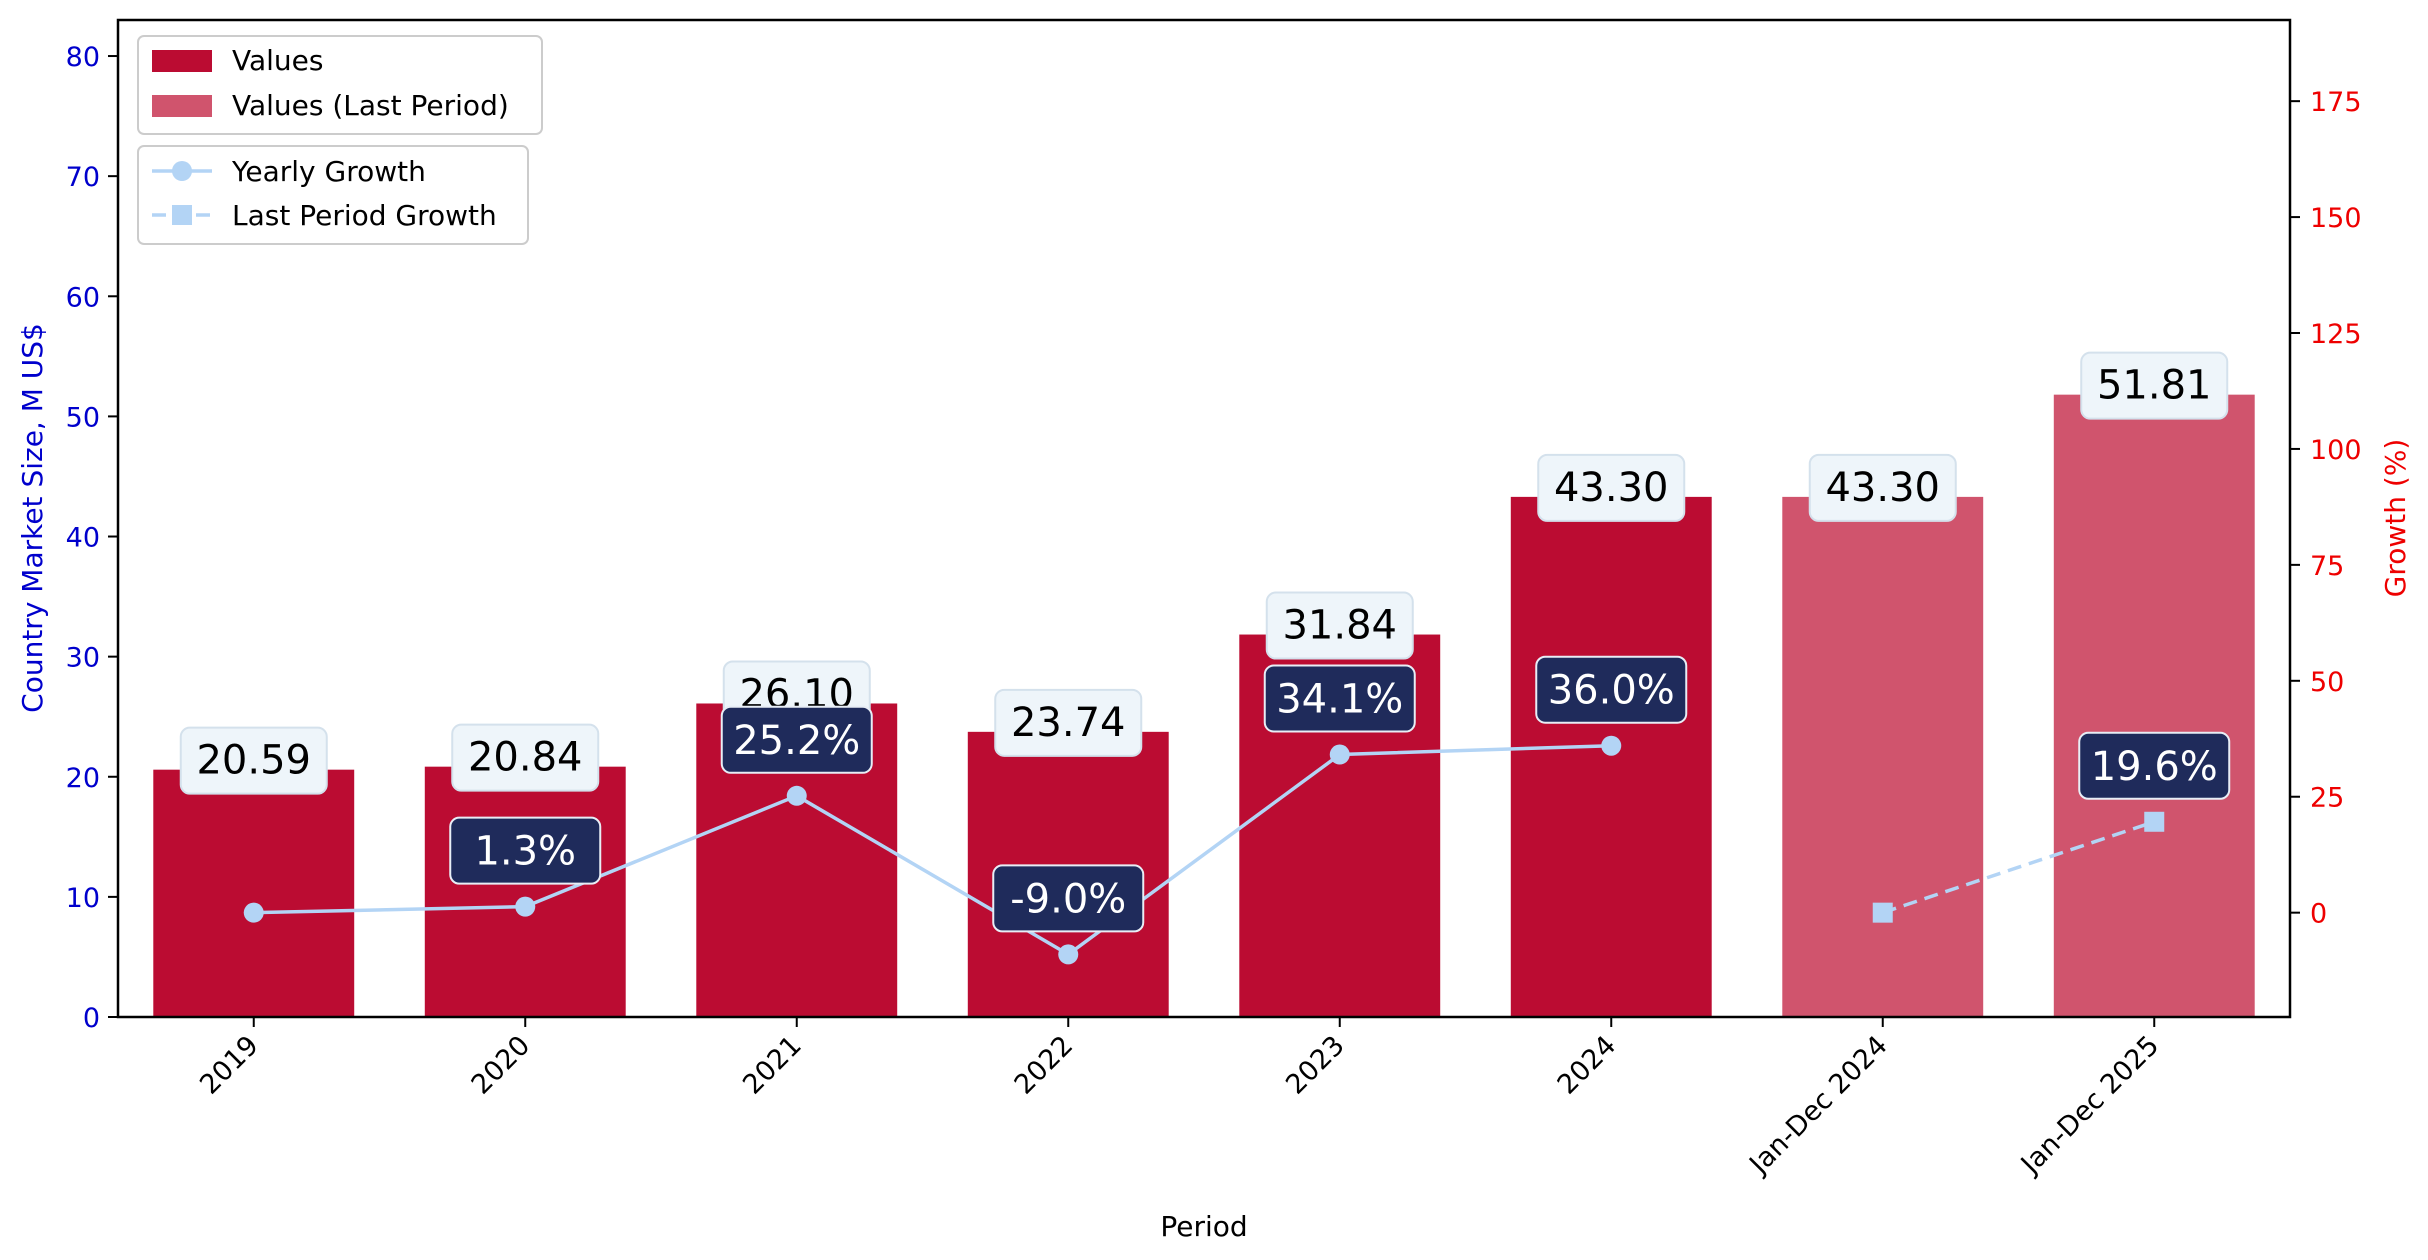  Describe the element at coordinates (525, 891) in the screenshot. I see `bar-2020` at that location.